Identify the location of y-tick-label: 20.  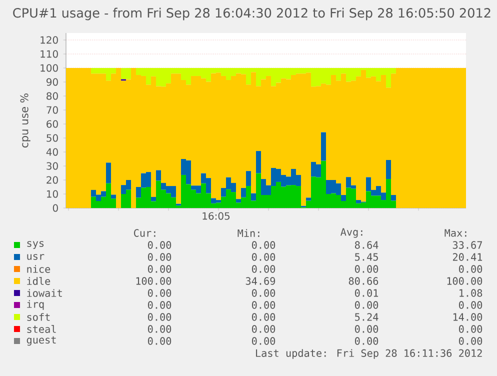
(52, 180).